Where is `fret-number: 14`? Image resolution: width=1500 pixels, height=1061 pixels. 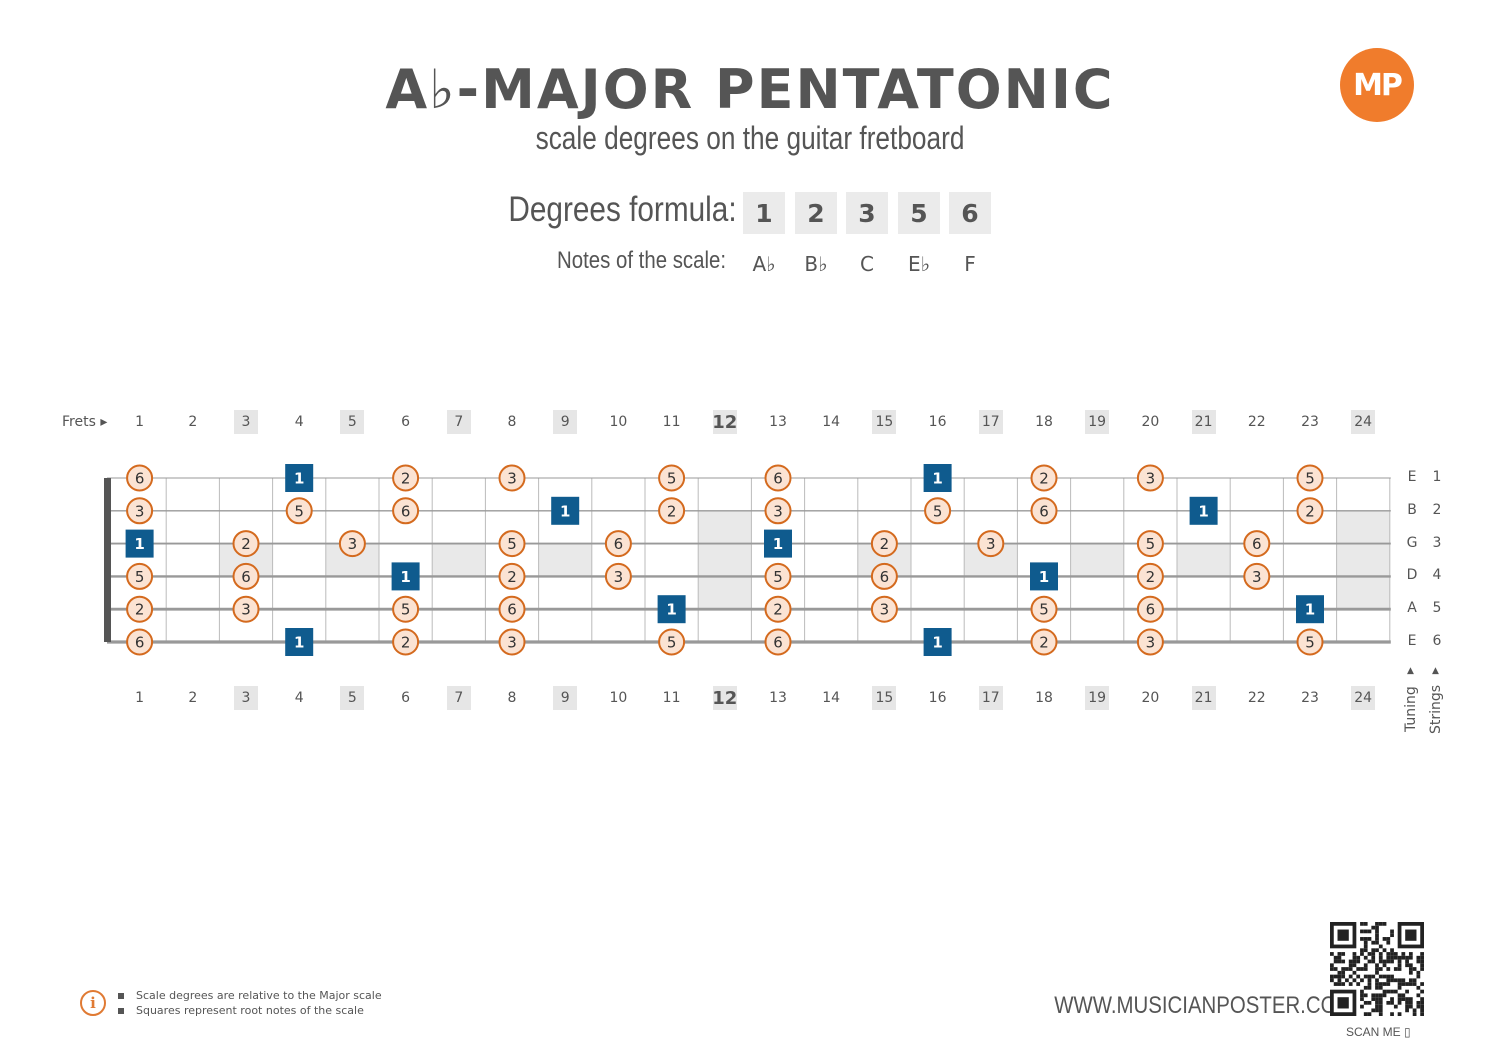 fret-number: 14 is located at coordinates (831, 422).